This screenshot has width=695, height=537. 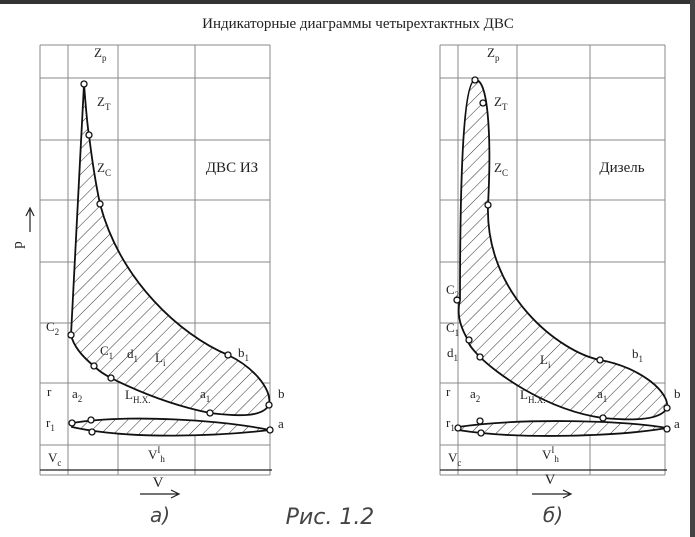 I want to click on right-edge, so click(x=692, y=268).